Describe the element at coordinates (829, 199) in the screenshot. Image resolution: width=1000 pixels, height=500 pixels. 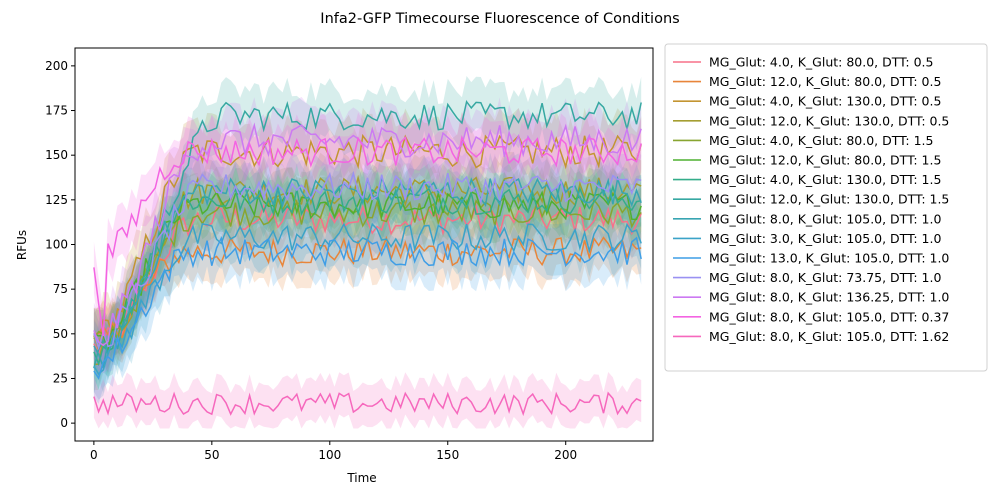
I see `legend-entry: MG_Glut: 12.0, K_Glut: 130.0, DTT: 1.5` at that location.